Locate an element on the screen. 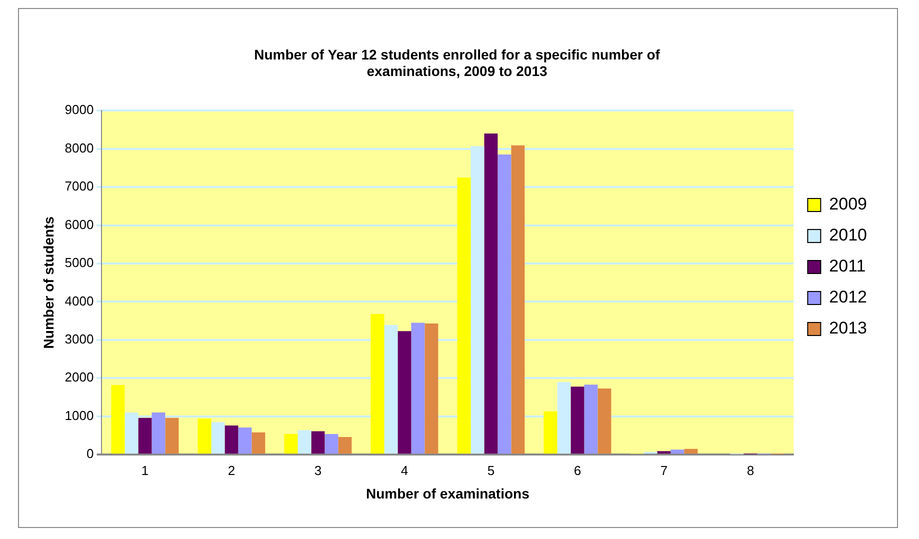  legend-label: 2011 is located at coordinates (847, 266).